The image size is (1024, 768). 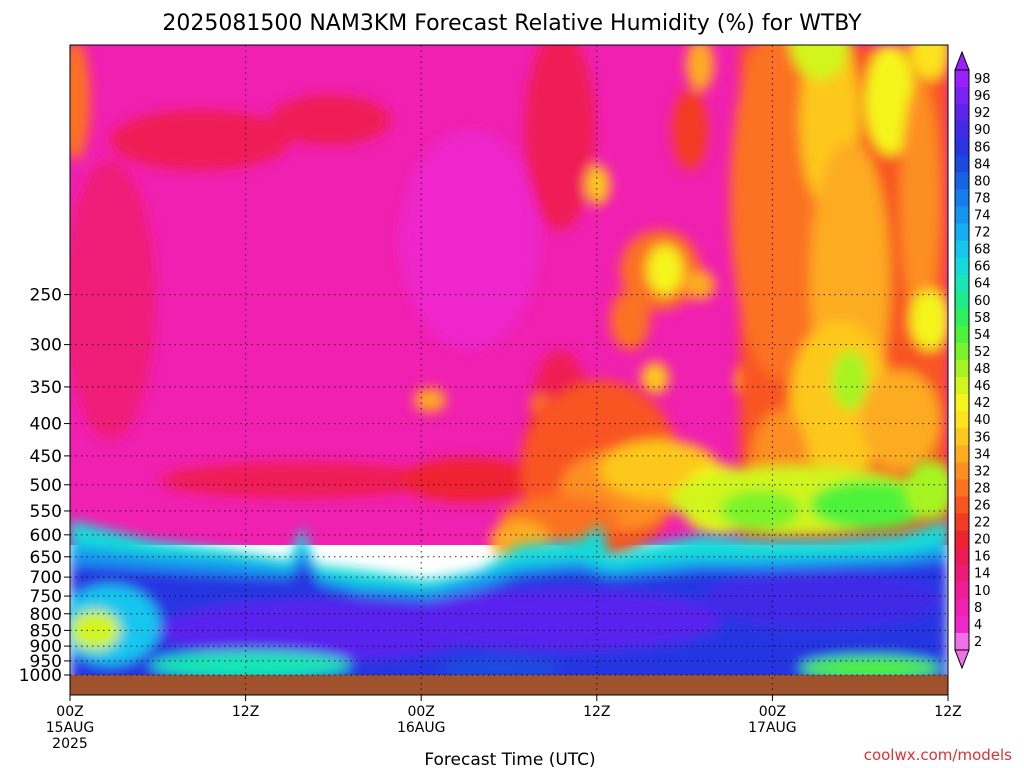 I want to click on y-tick-label: 800, so click(x=46, y=615).